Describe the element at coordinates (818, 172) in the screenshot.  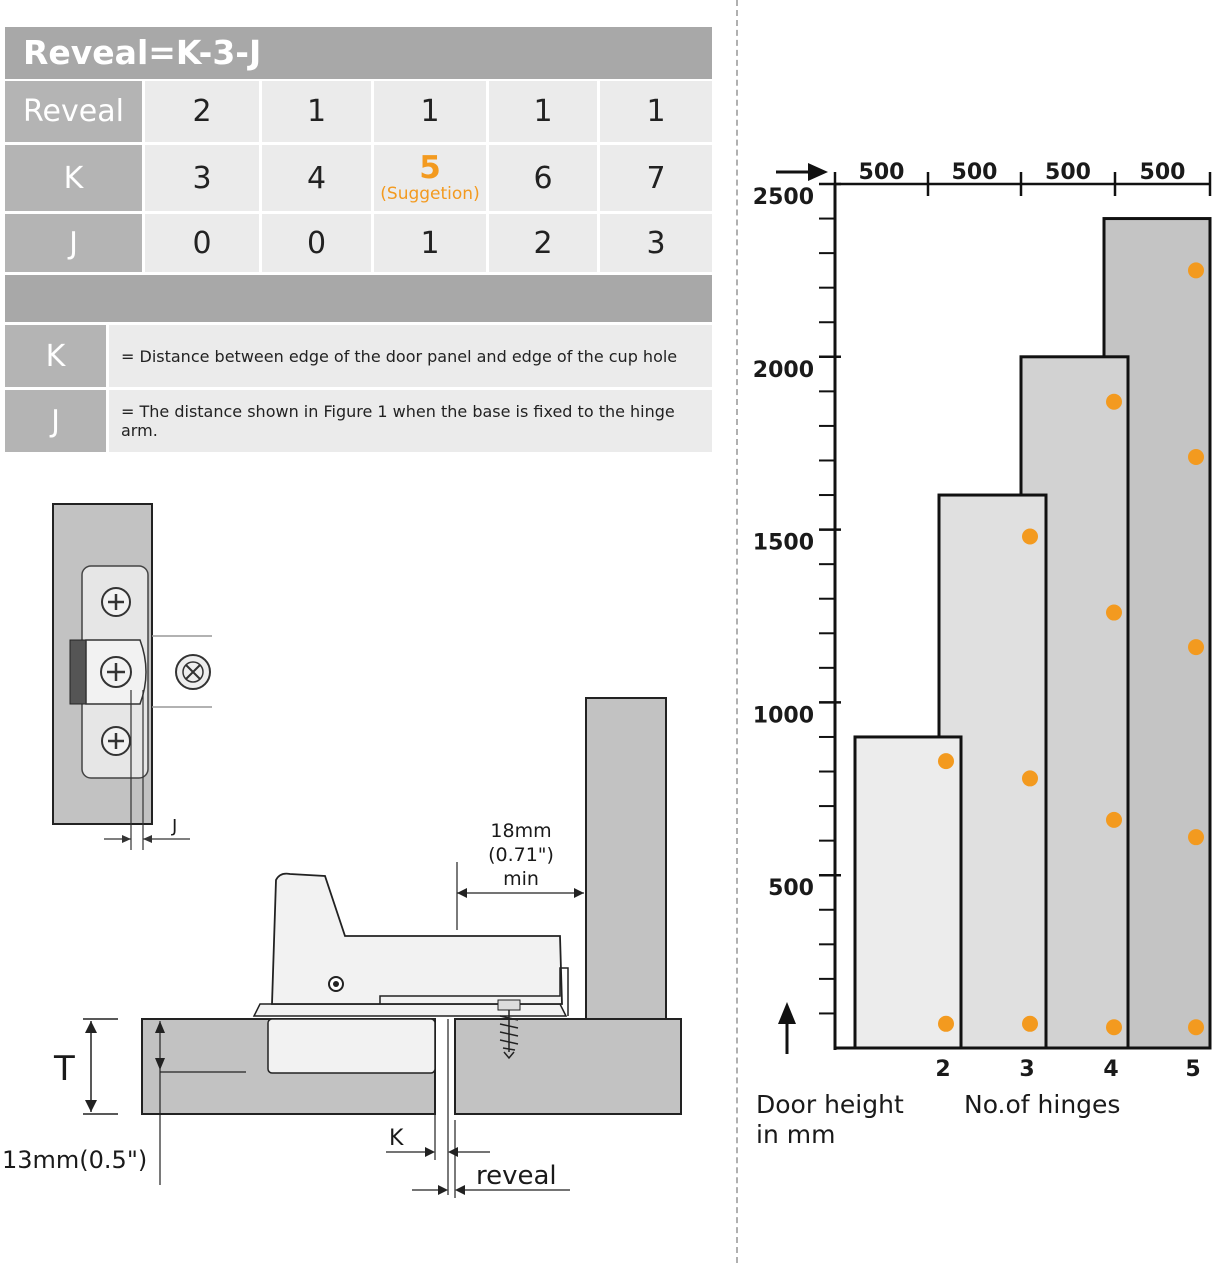
I see `width-arrow-head` at that location.